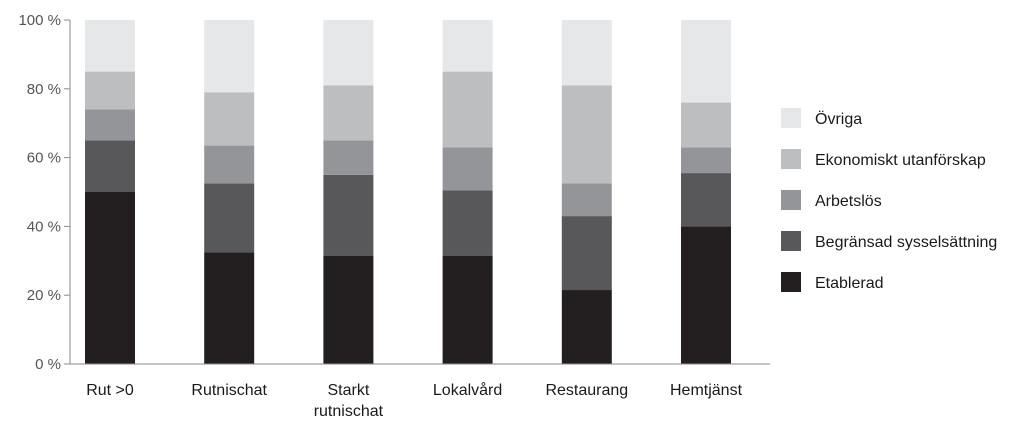  I want to click on legend-label: Ekonomiskt utanförskap, so click(900, 160).